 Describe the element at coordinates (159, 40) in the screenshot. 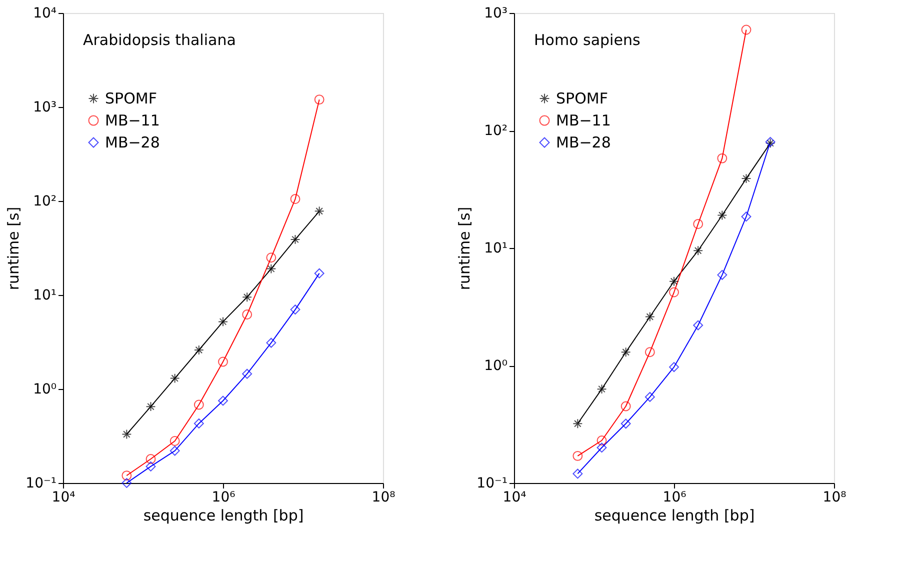

I see `annotation: Arabidopsis thaliana` at that location.